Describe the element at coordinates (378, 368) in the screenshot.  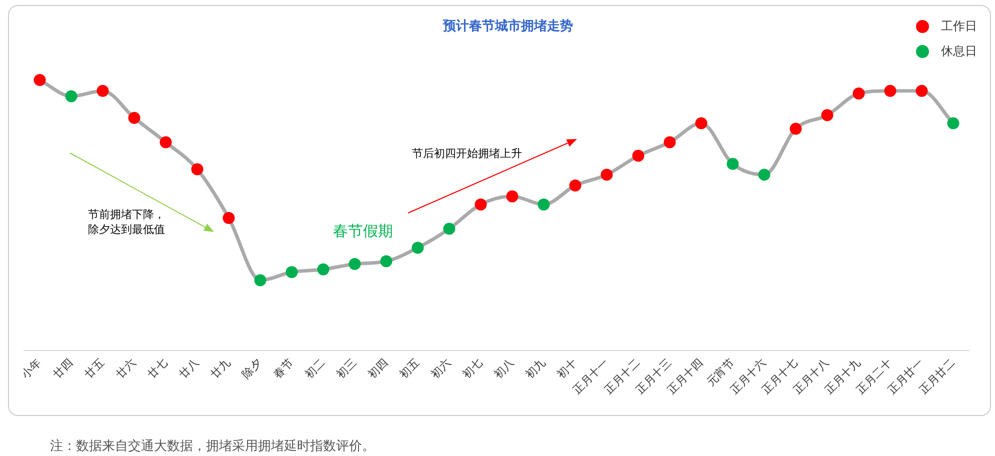
I see `x-tick-label: 初四` at that location.